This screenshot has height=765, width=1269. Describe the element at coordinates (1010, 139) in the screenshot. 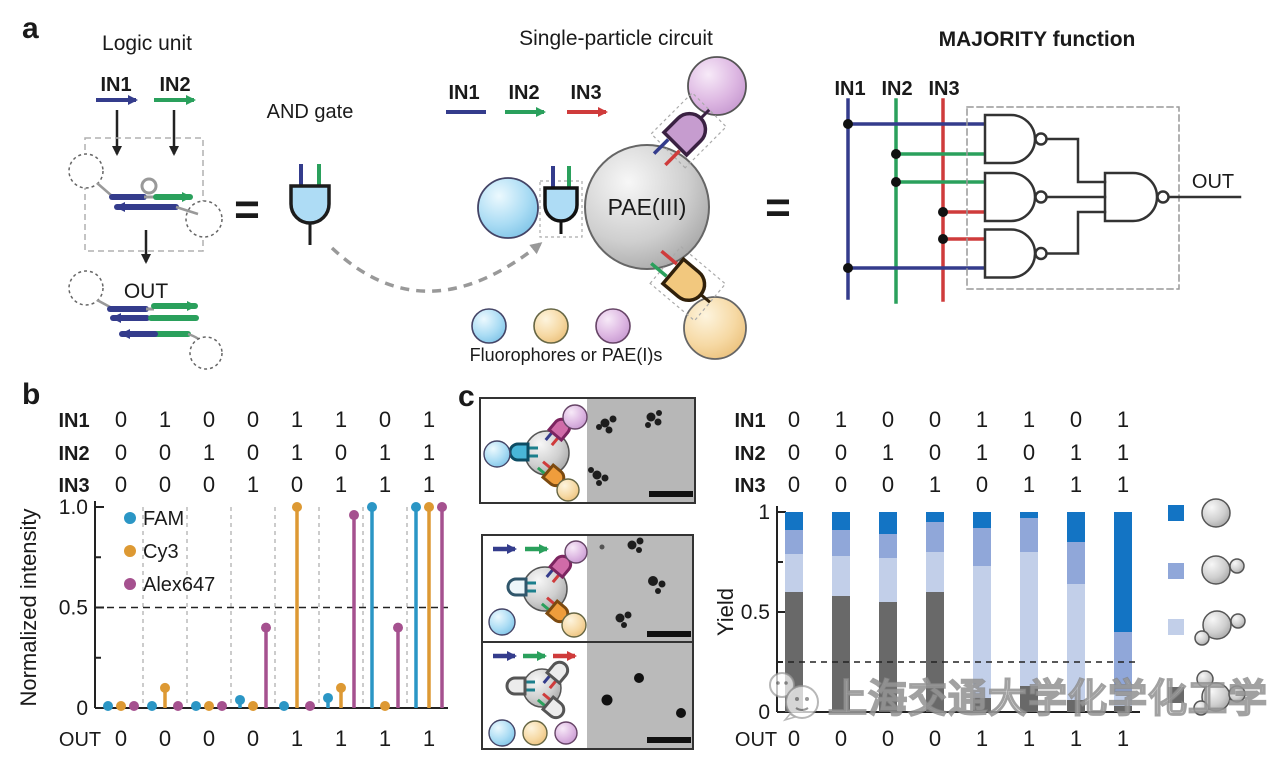

I see `nand1-body` at that location.